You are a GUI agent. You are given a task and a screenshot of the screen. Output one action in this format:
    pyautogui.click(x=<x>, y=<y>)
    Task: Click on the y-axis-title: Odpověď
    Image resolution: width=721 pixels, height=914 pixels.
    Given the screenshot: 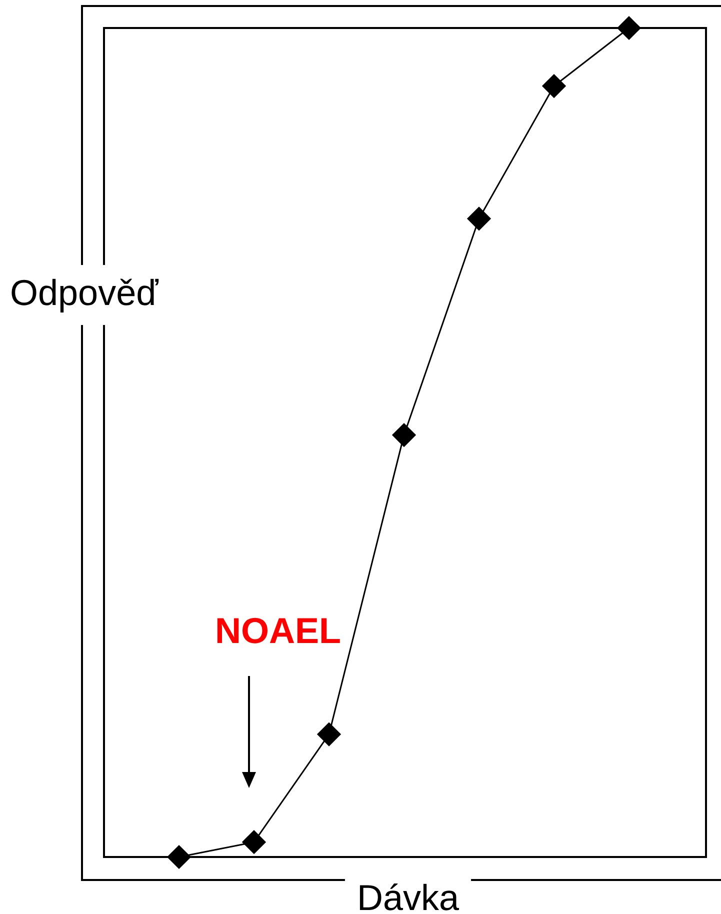 What is the action you would take?
    pyautogui.click(x=85, y=292)
    